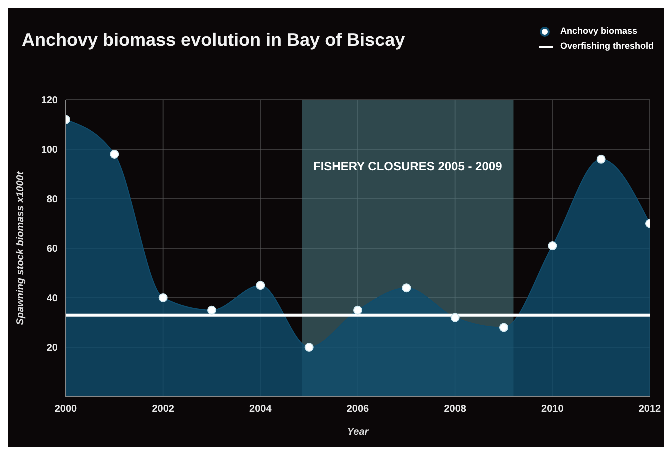 This screenshot has height=455, width=672. What do you see at coordinates (599, 31) in the screenshot?
I see `legend-label: Anchovy biomass` at bounding box center [599, 31].